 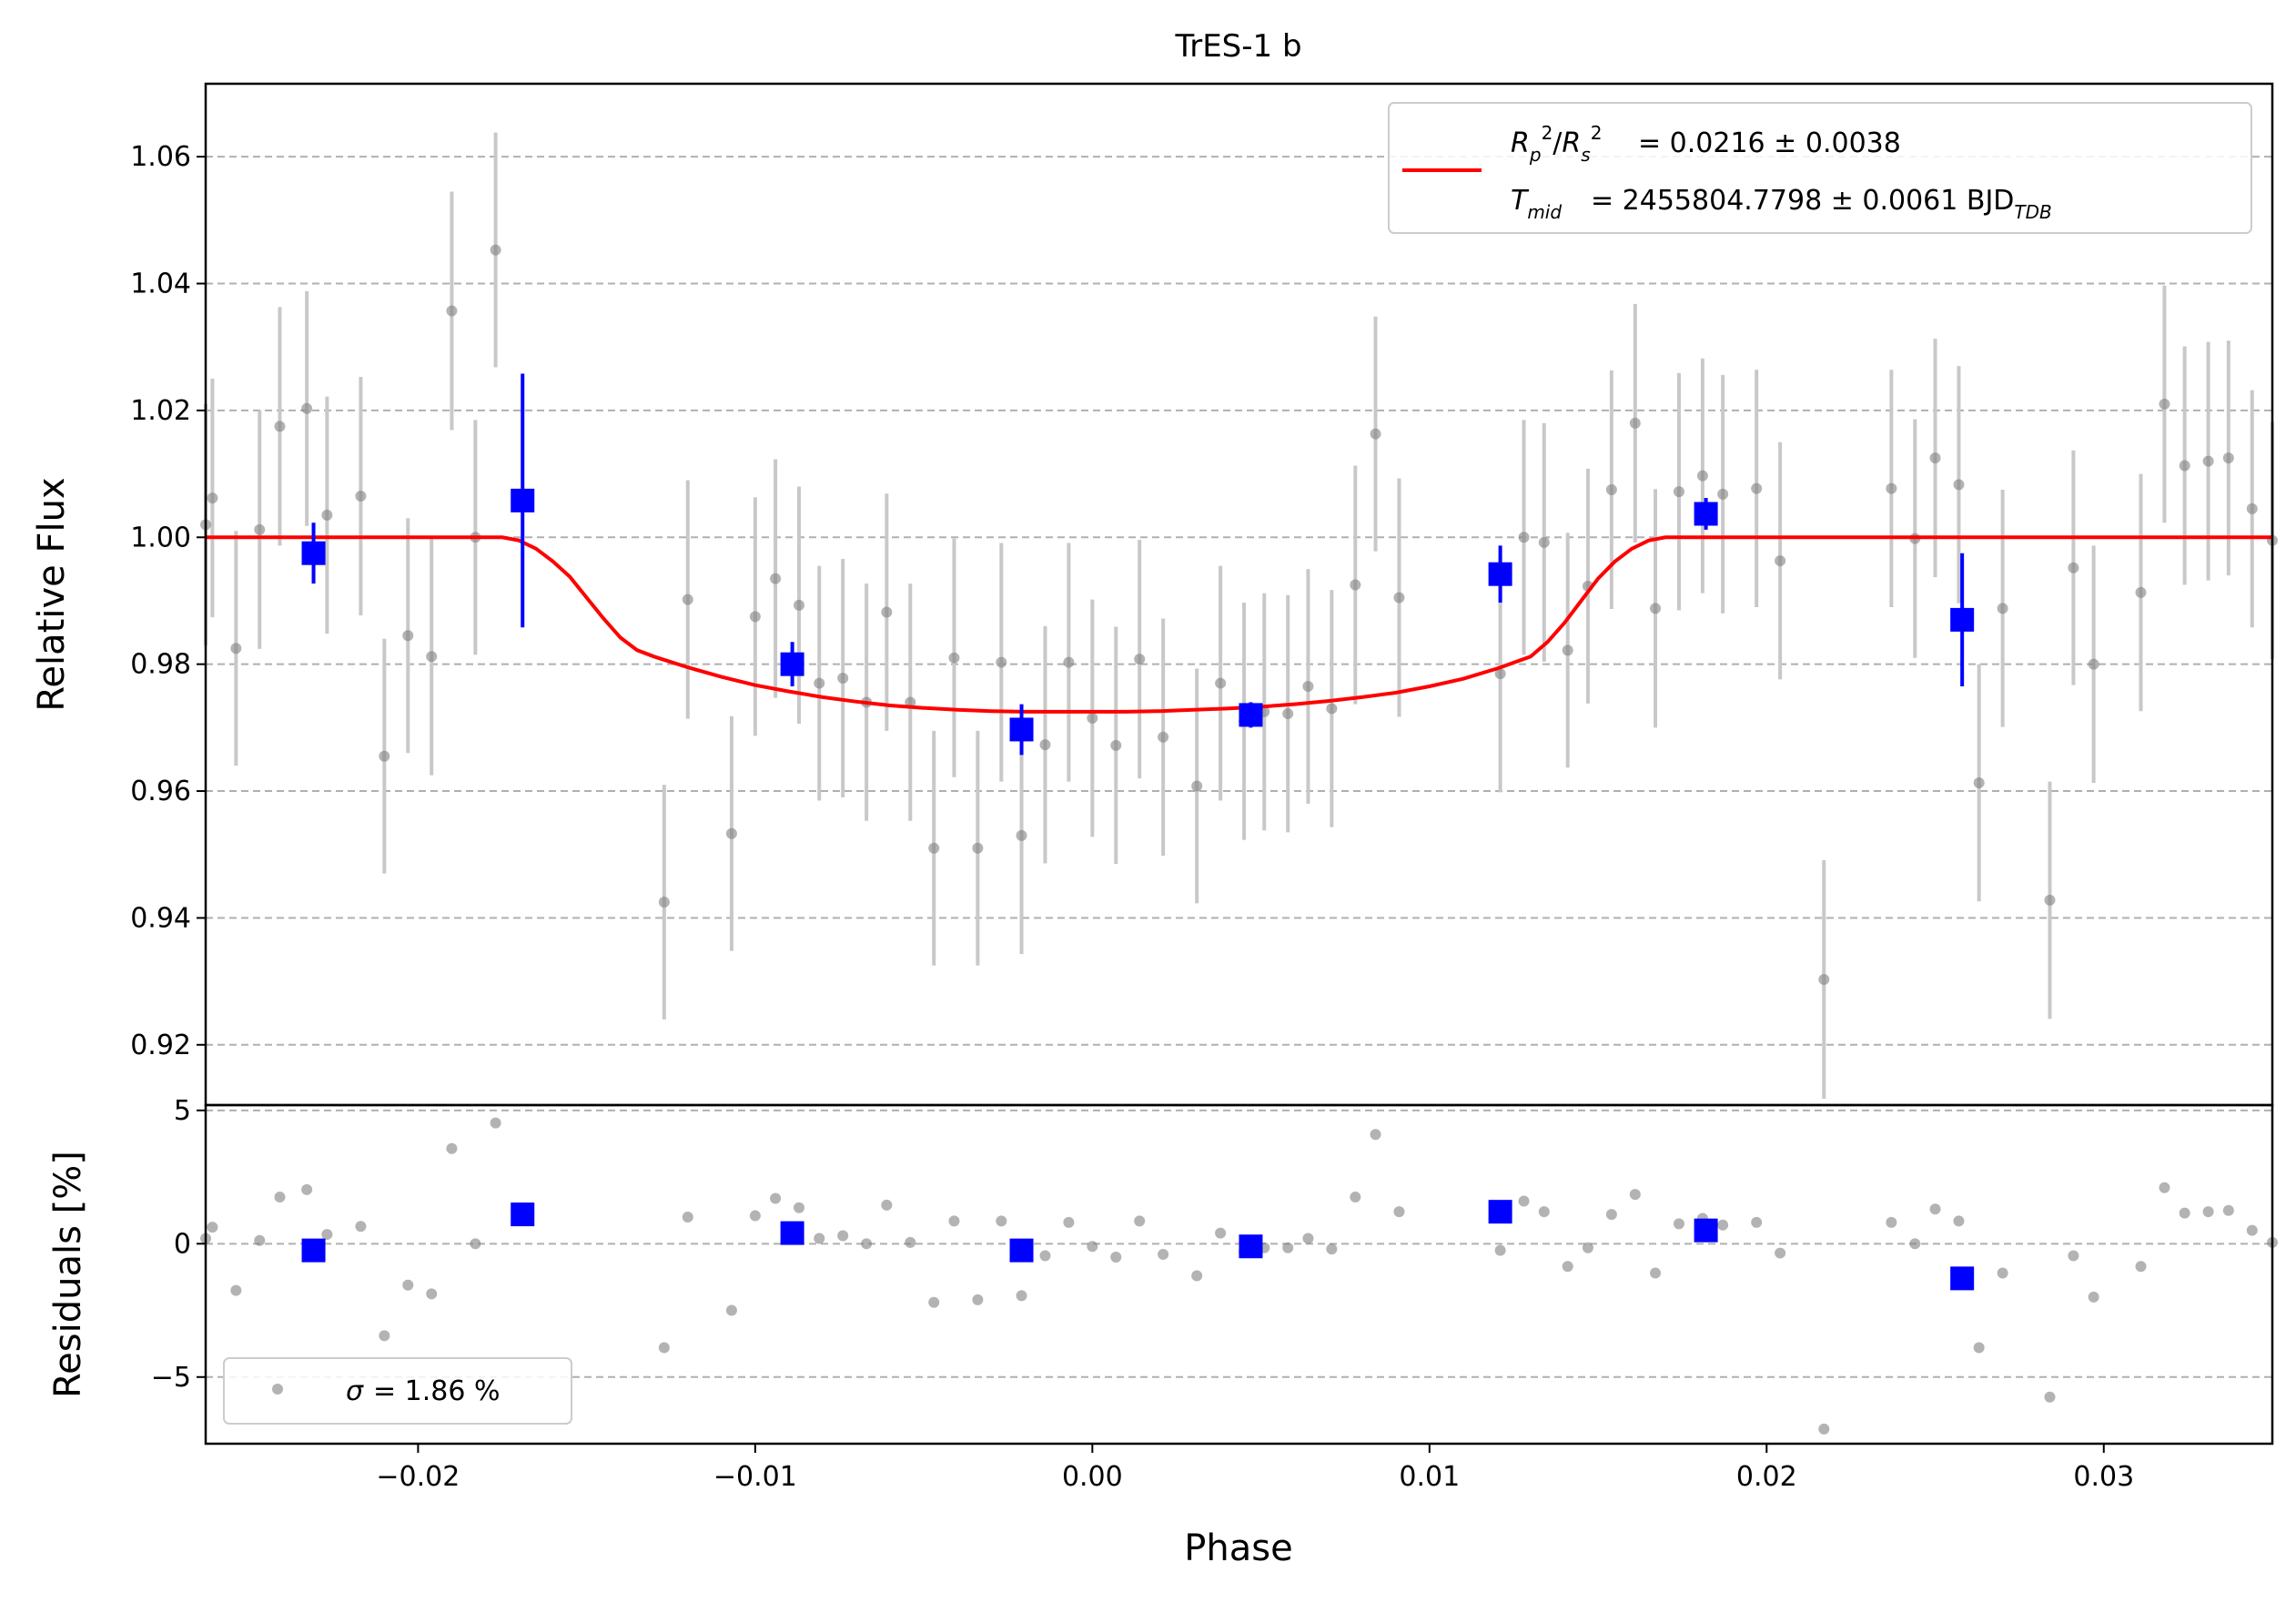 I want to click on main-legend-box, so click(x=1820, y=168).